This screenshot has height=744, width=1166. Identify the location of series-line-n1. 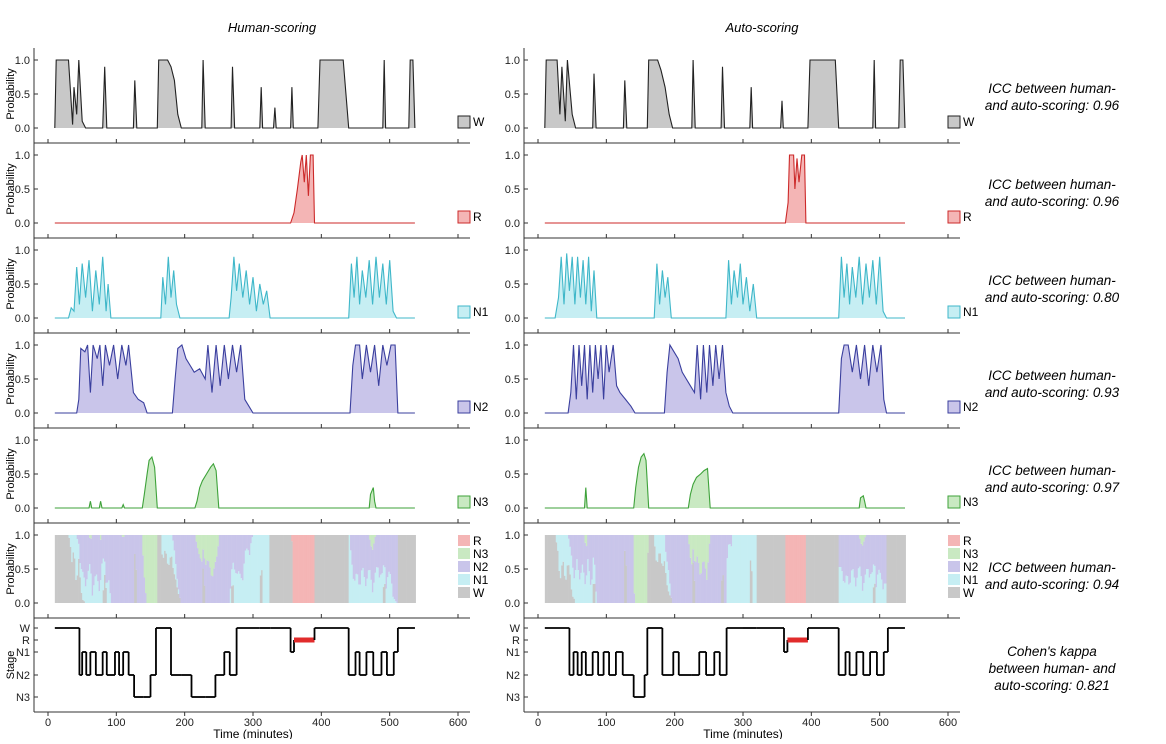
(724, 286).